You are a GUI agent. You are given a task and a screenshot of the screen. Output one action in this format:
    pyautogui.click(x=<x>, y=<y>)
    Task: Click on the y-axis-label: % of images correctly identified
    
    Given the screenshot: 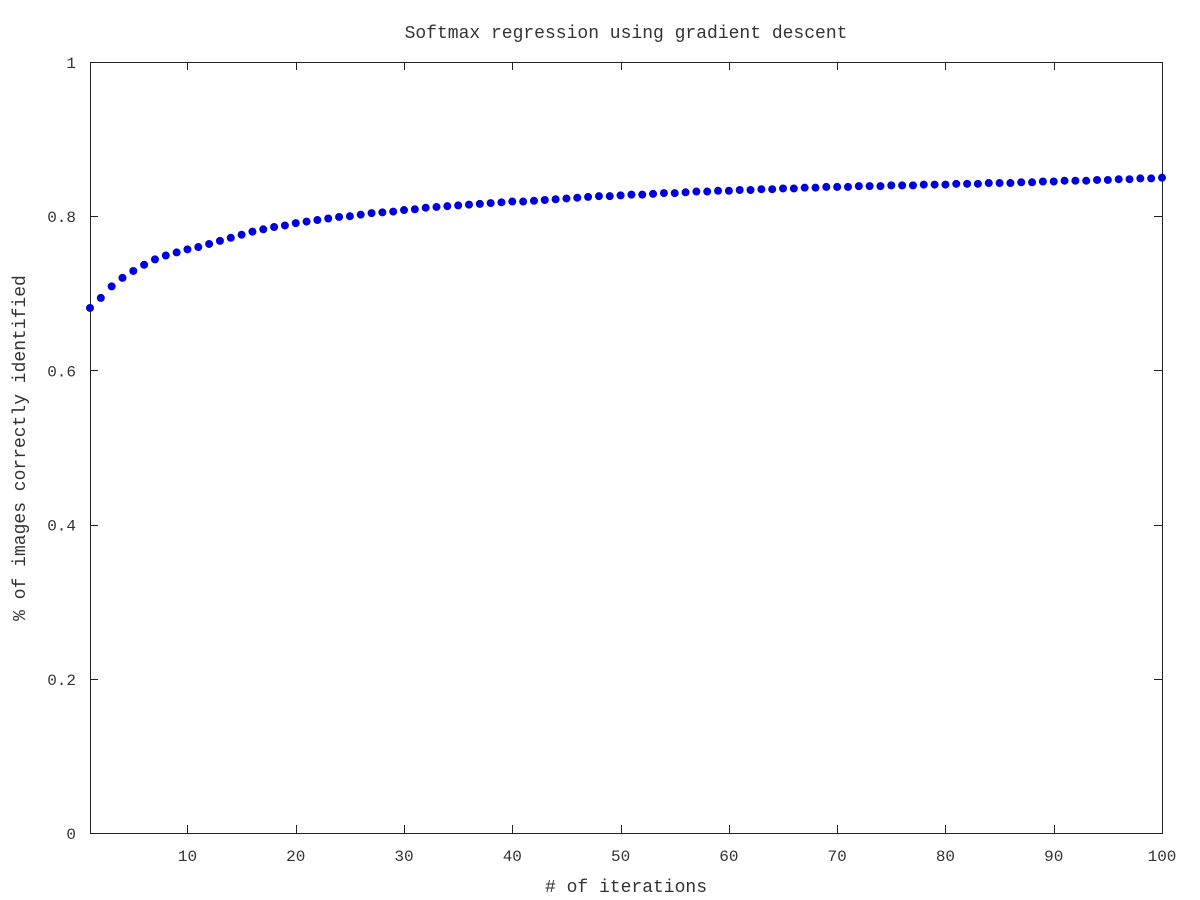 What is the action you would take?
    pyautogui.click(x=21, y=448)
    